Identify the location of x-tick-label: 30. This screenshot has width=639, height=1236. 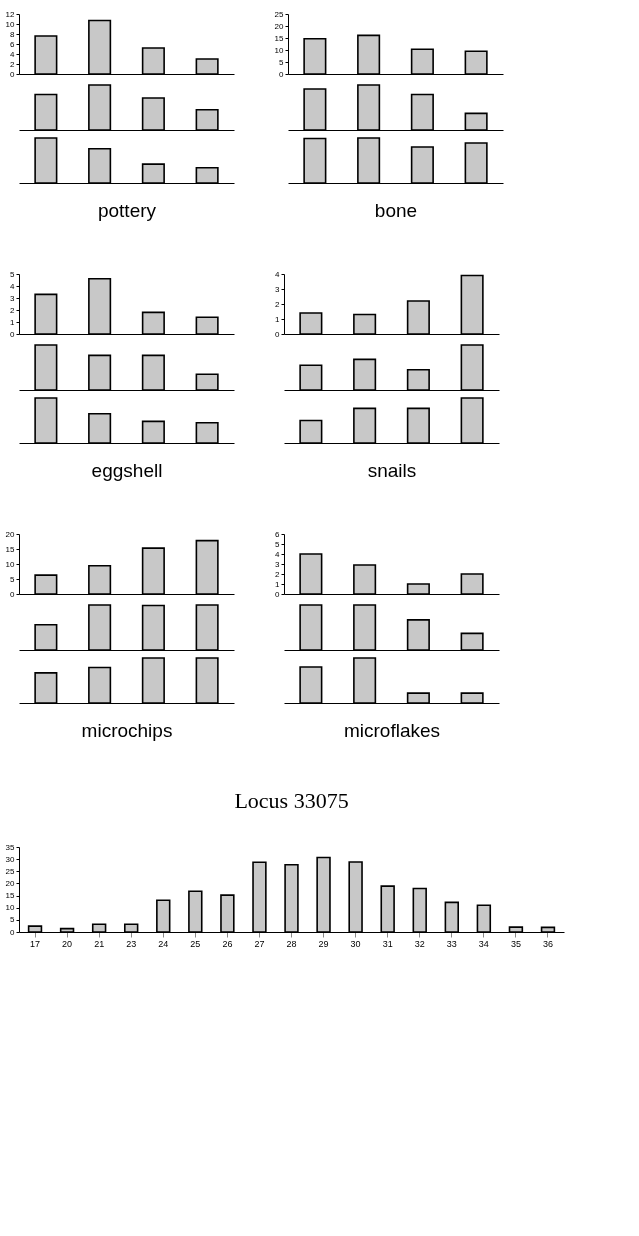
(355, 943).